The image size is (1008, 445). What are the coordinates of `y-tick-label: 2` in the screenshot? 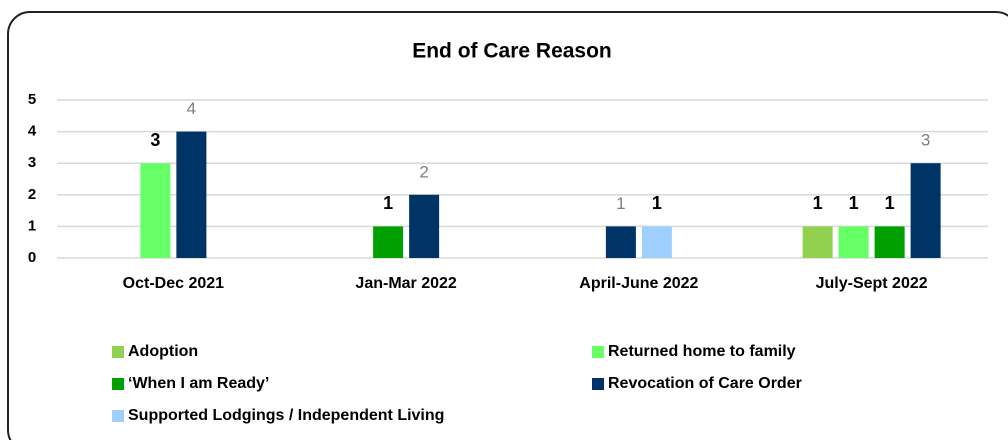 It's located at (32, 194).